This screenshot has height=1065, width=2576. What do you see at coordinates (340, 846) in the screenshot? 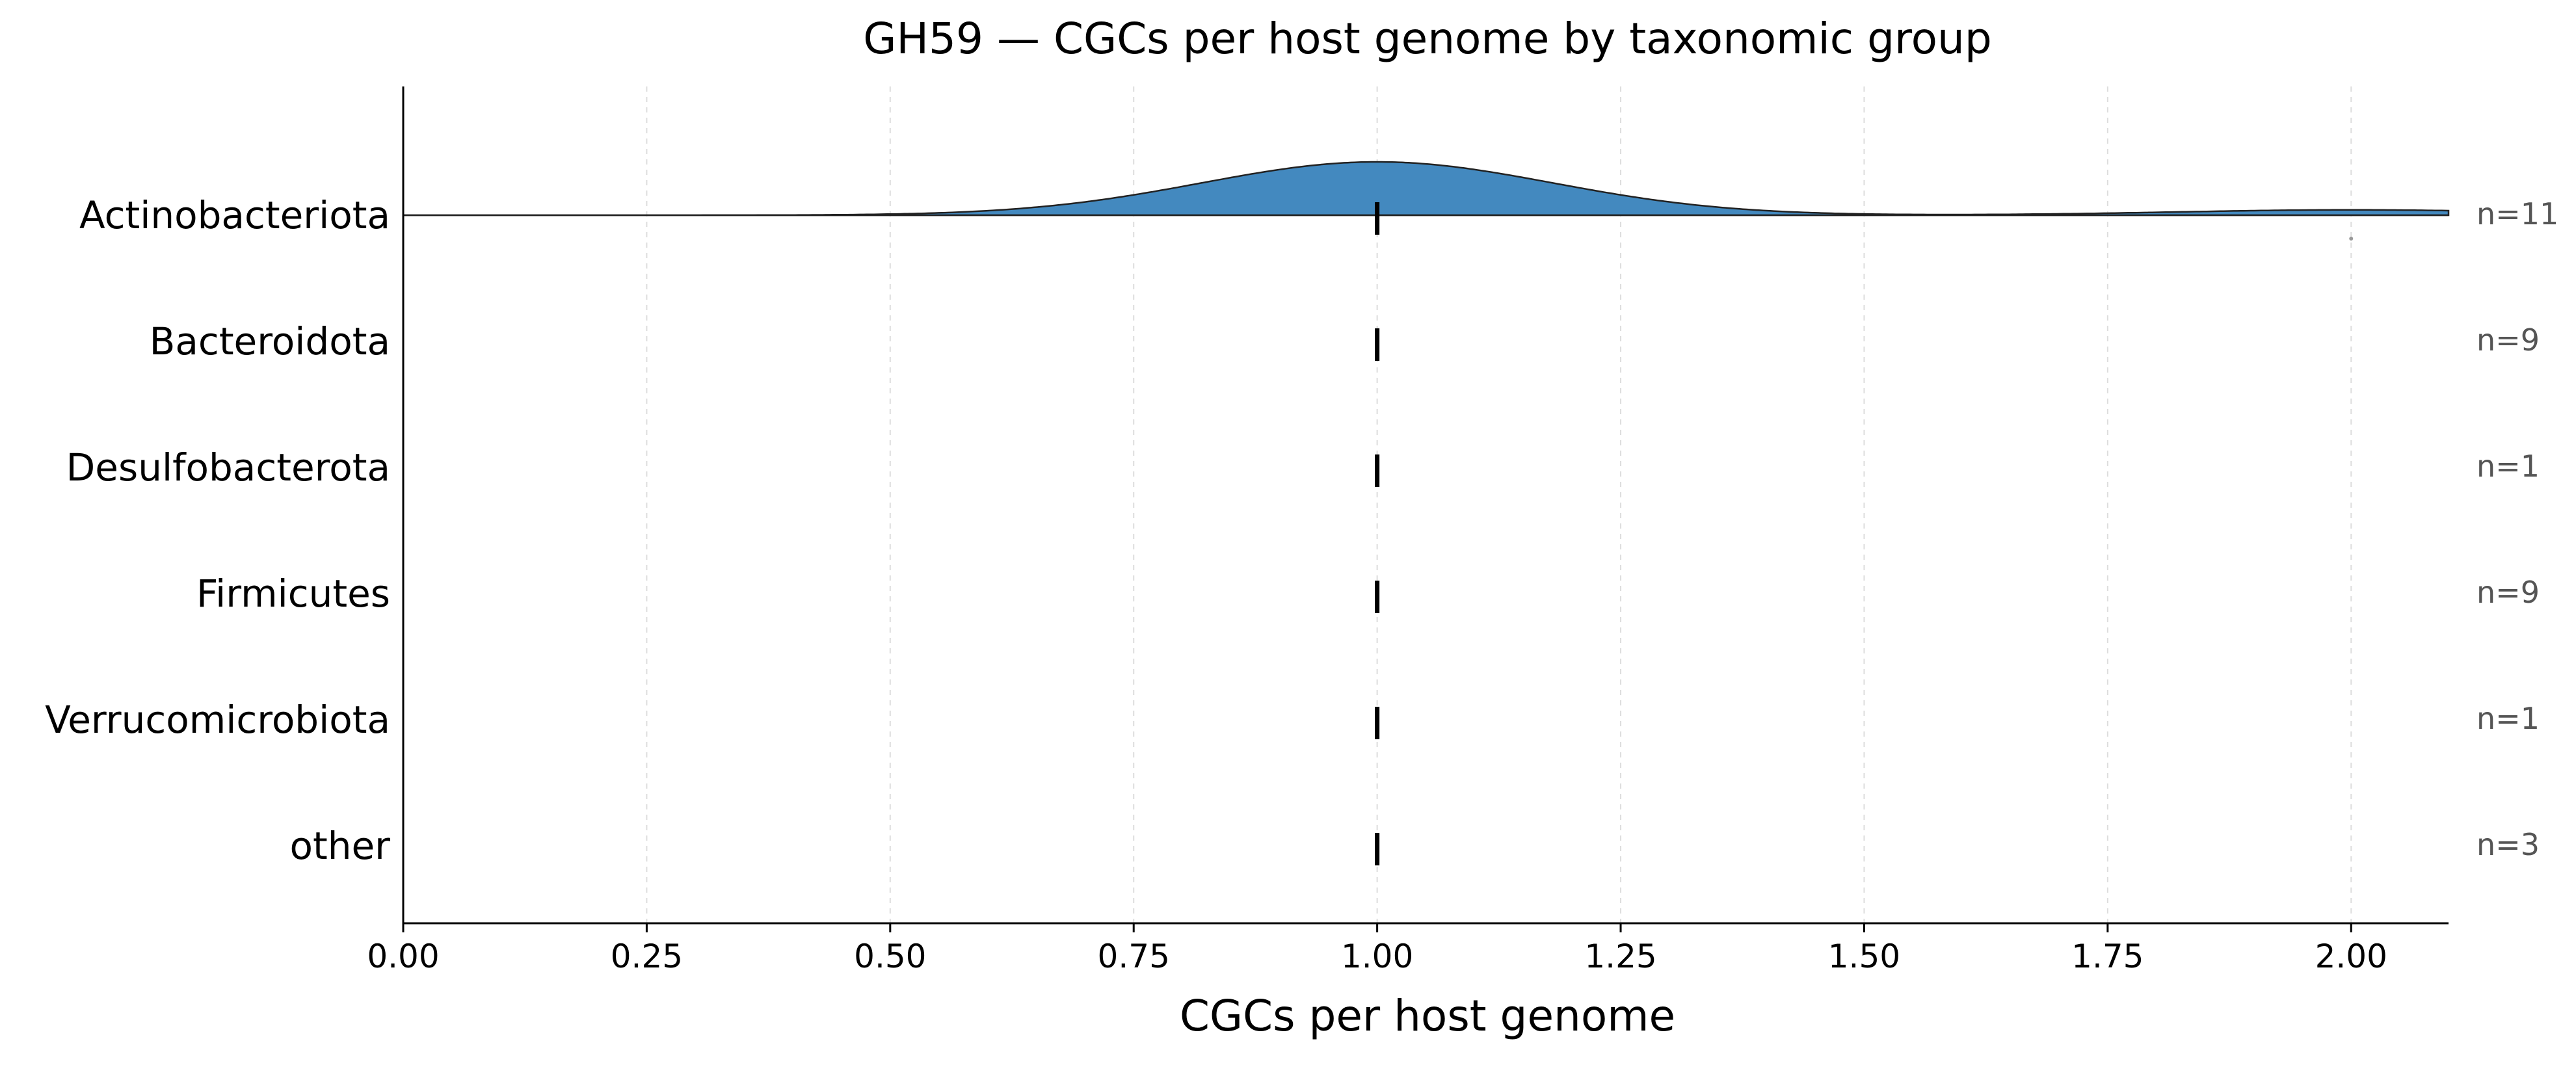
I see `y-category-label: other` at bounding box center [340, 846].